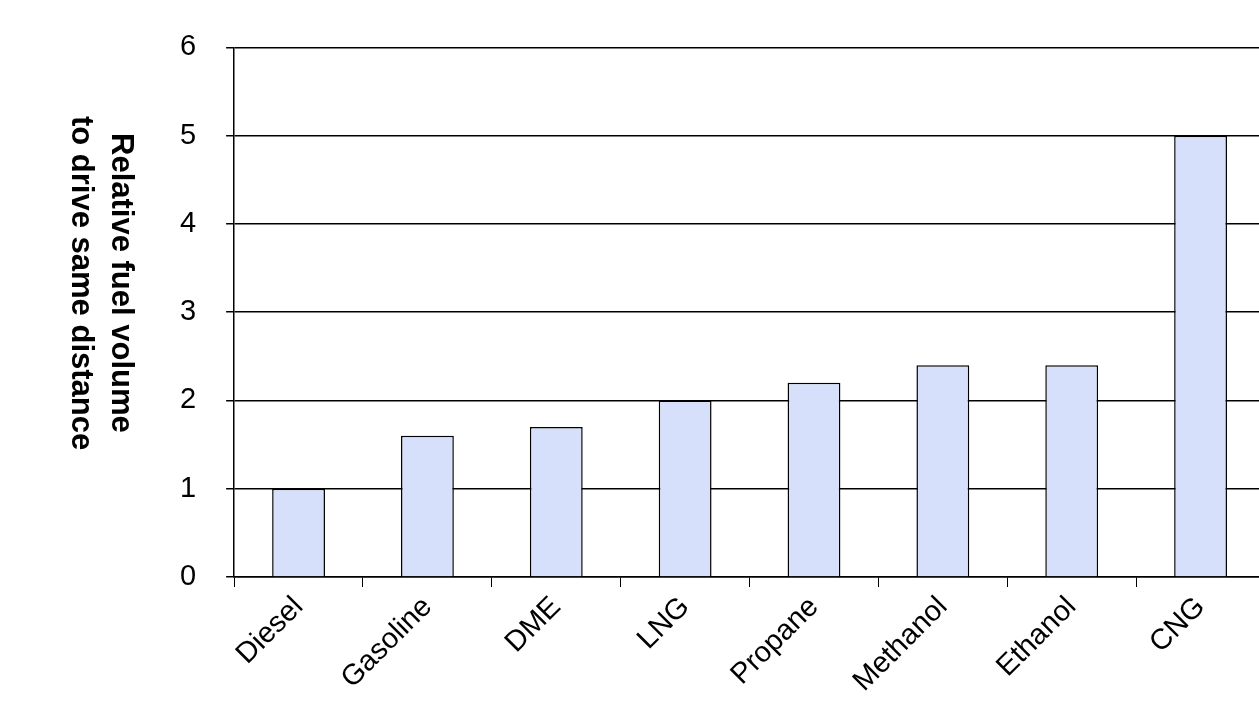  What do you see at coordinates (188, 45) in the screenshot?
I see `y-tick-label: 6` at bounding box center [188, 45].